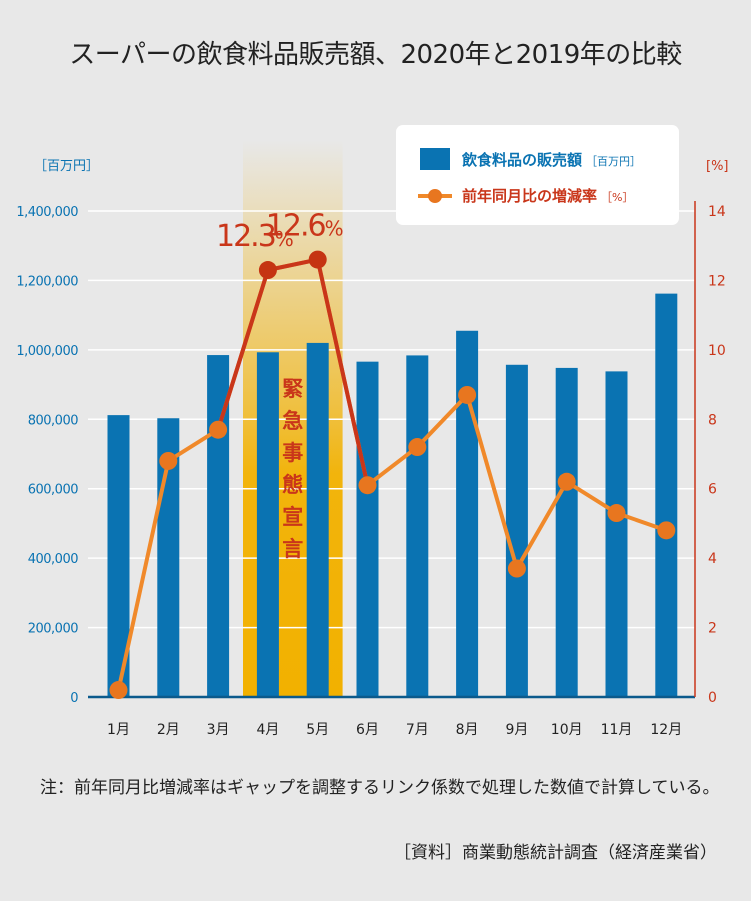 The image size is (751, 901). Describe the element at coordinates (547, 196) in the screenshot. I see `legend-line-label: 前年同月比の増減率 ［%］` at that location.